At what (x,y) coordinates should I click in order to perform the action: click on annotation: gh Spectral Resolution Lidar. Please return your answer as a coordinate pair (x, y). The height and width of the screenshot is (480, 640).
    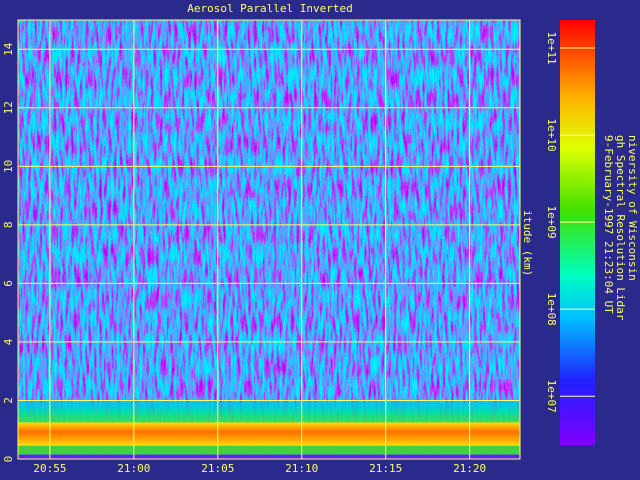
    Looking at the image, I should click on (620, 228).